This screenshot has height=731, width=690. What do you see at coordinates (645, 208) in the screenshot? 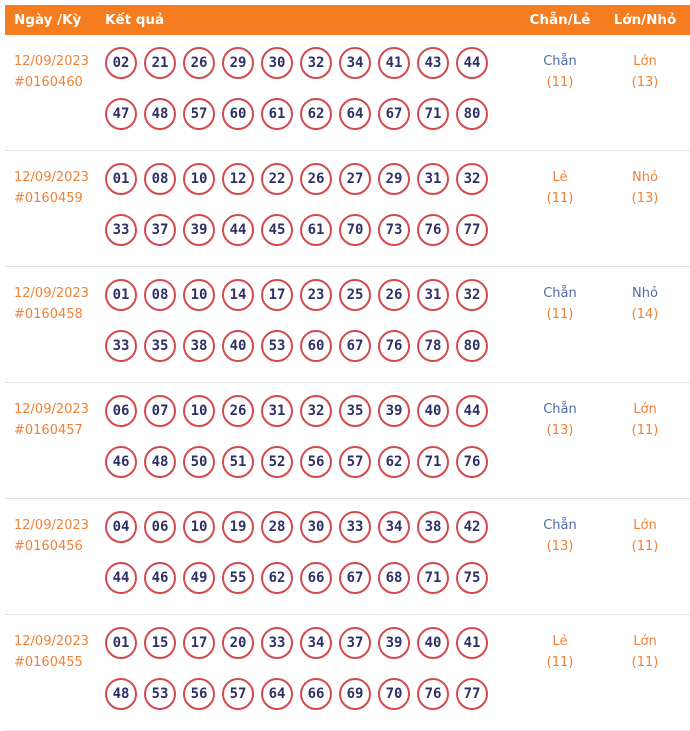
I see `lon-nho-cell: Nhỏ (13)` at bounding box center [645, 208].